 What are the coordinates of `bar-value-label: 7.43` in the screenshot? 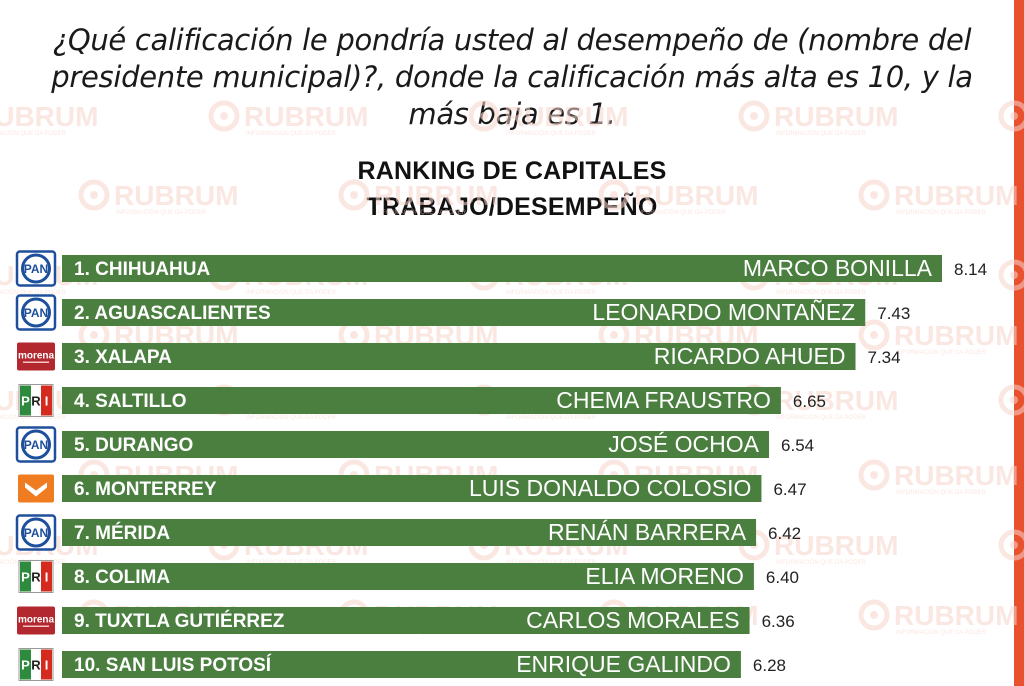 It's located at (893, 313).